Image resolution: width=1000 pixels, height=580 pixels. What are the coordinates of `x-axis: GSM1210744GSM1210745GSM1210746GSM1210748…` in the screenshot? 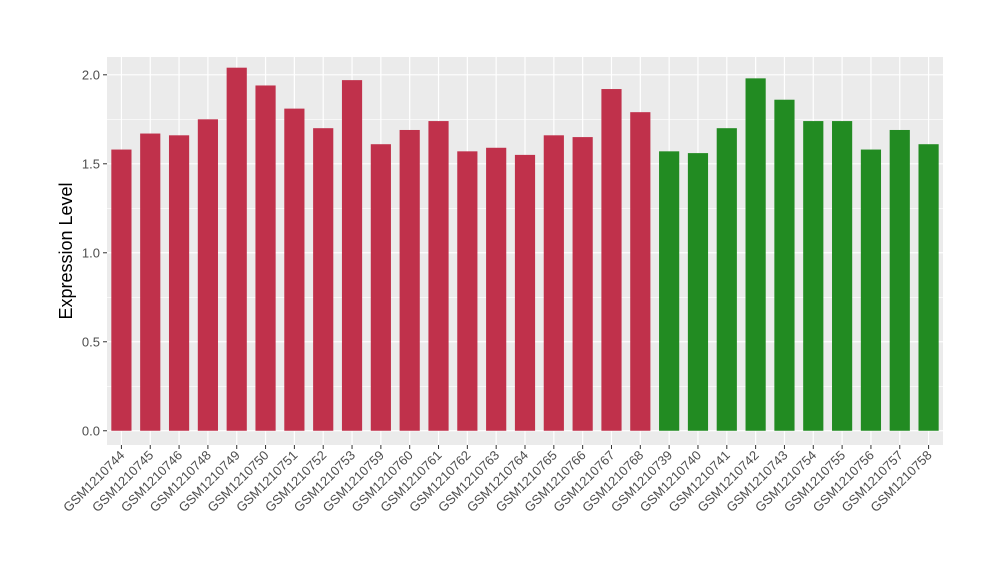 It's located at (497, 480).